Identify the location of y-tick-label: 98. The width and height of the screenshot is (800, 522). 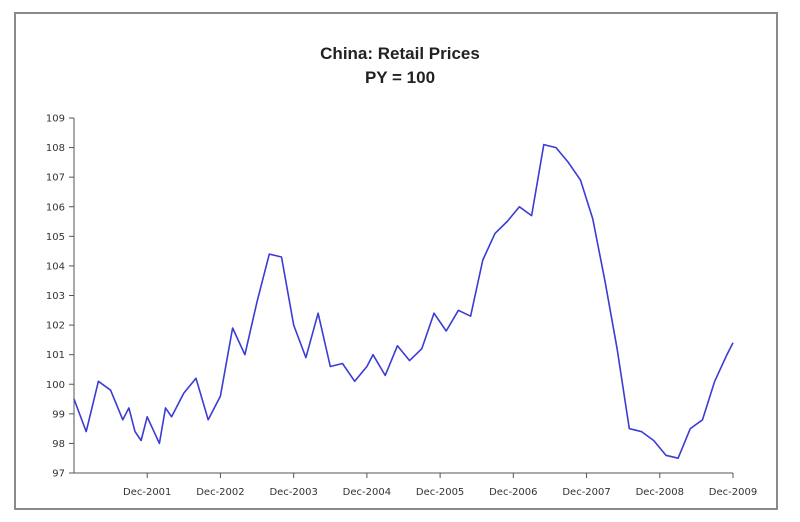
(58, 444).